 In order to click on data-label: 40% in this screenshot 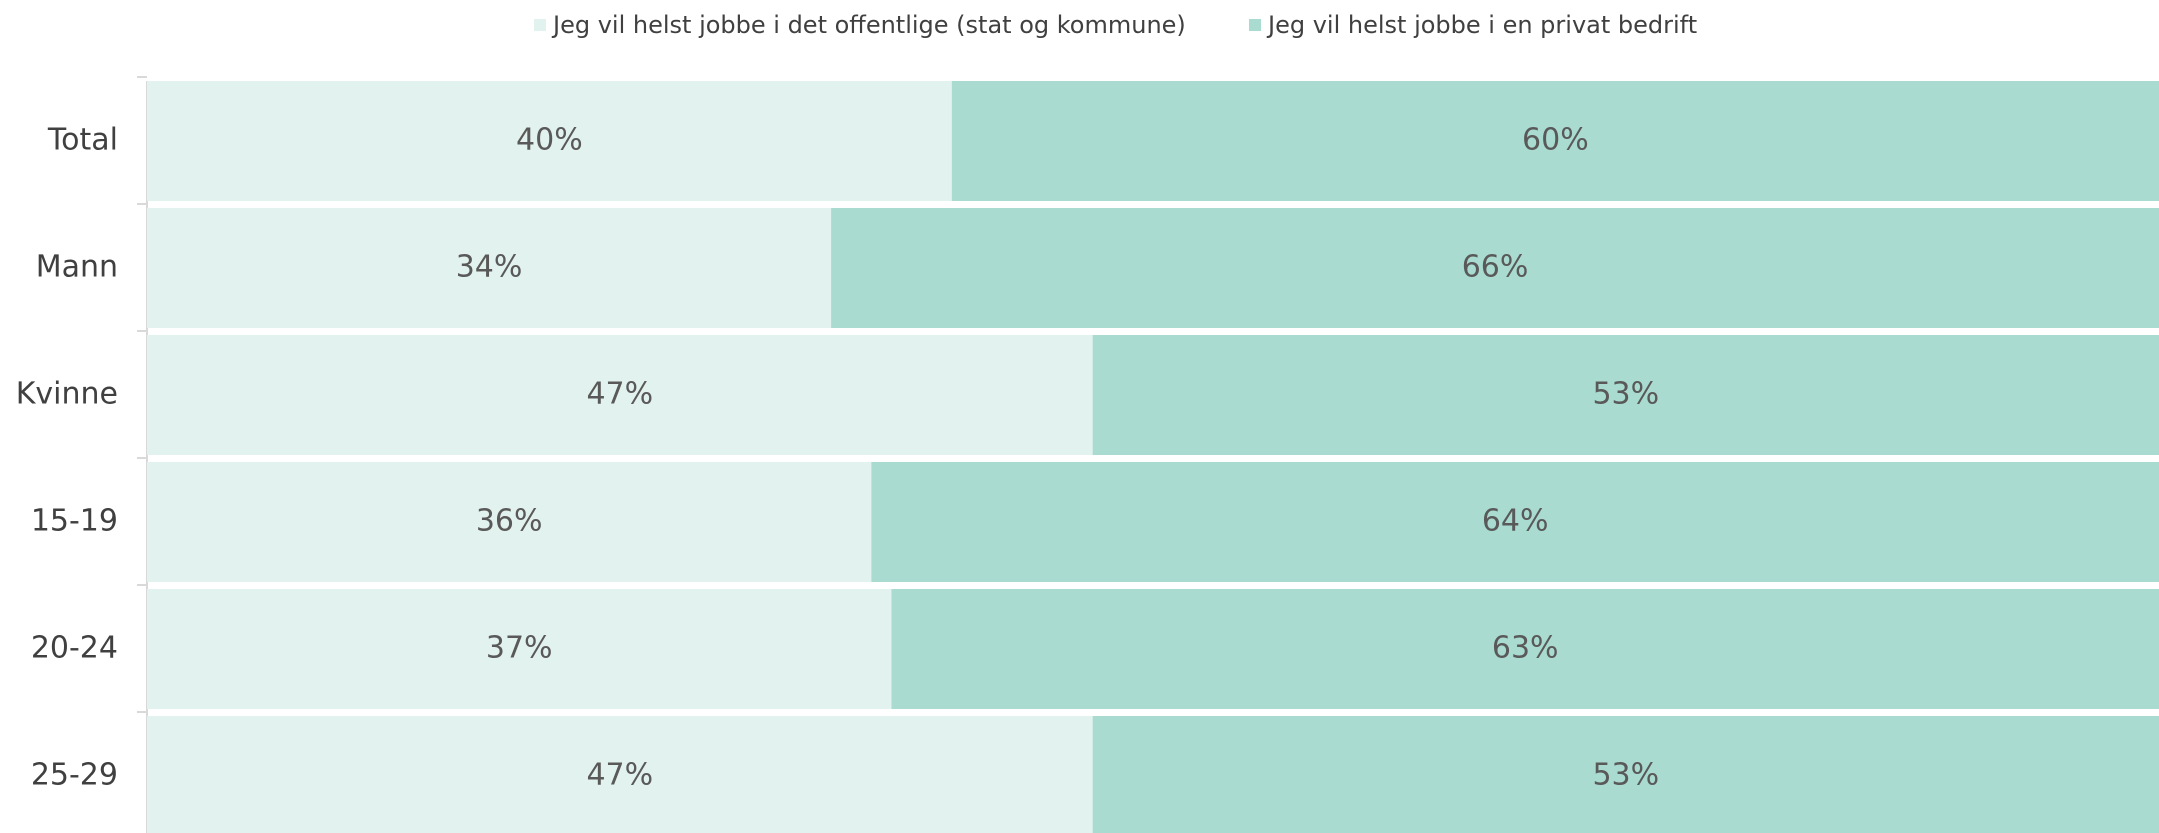, I will do `click(549, 140)`.